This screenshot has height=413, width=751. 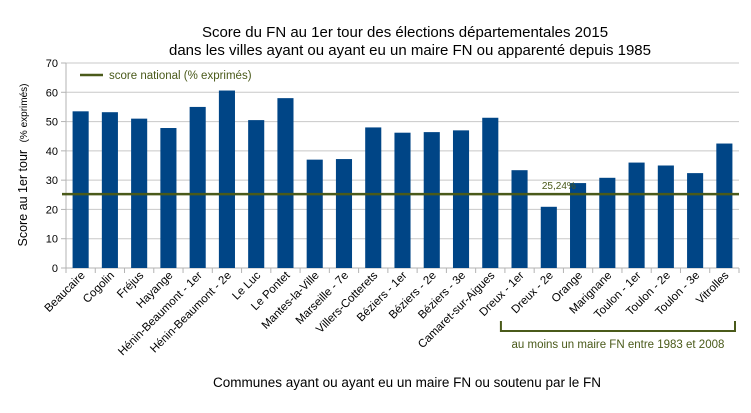 I want to click on x-category-label: Vitrolles, so click(x=712, y=287).